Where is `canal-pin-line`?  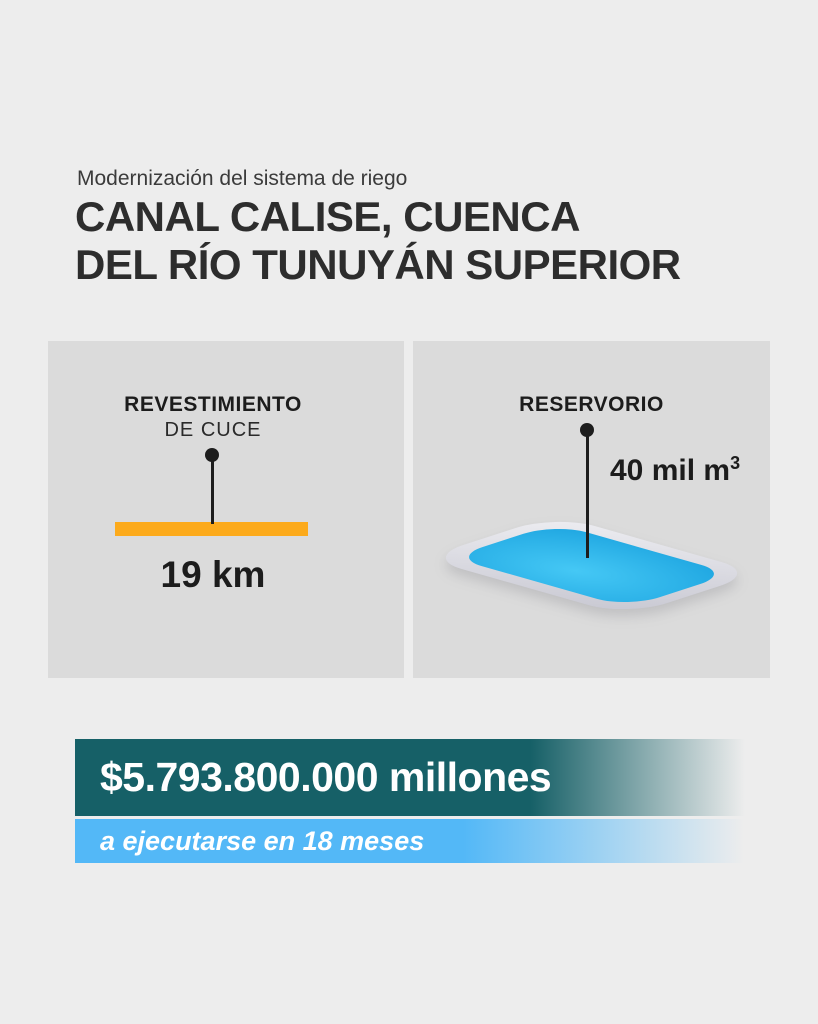 canal-pin-line is located at coordinates (212, 492).